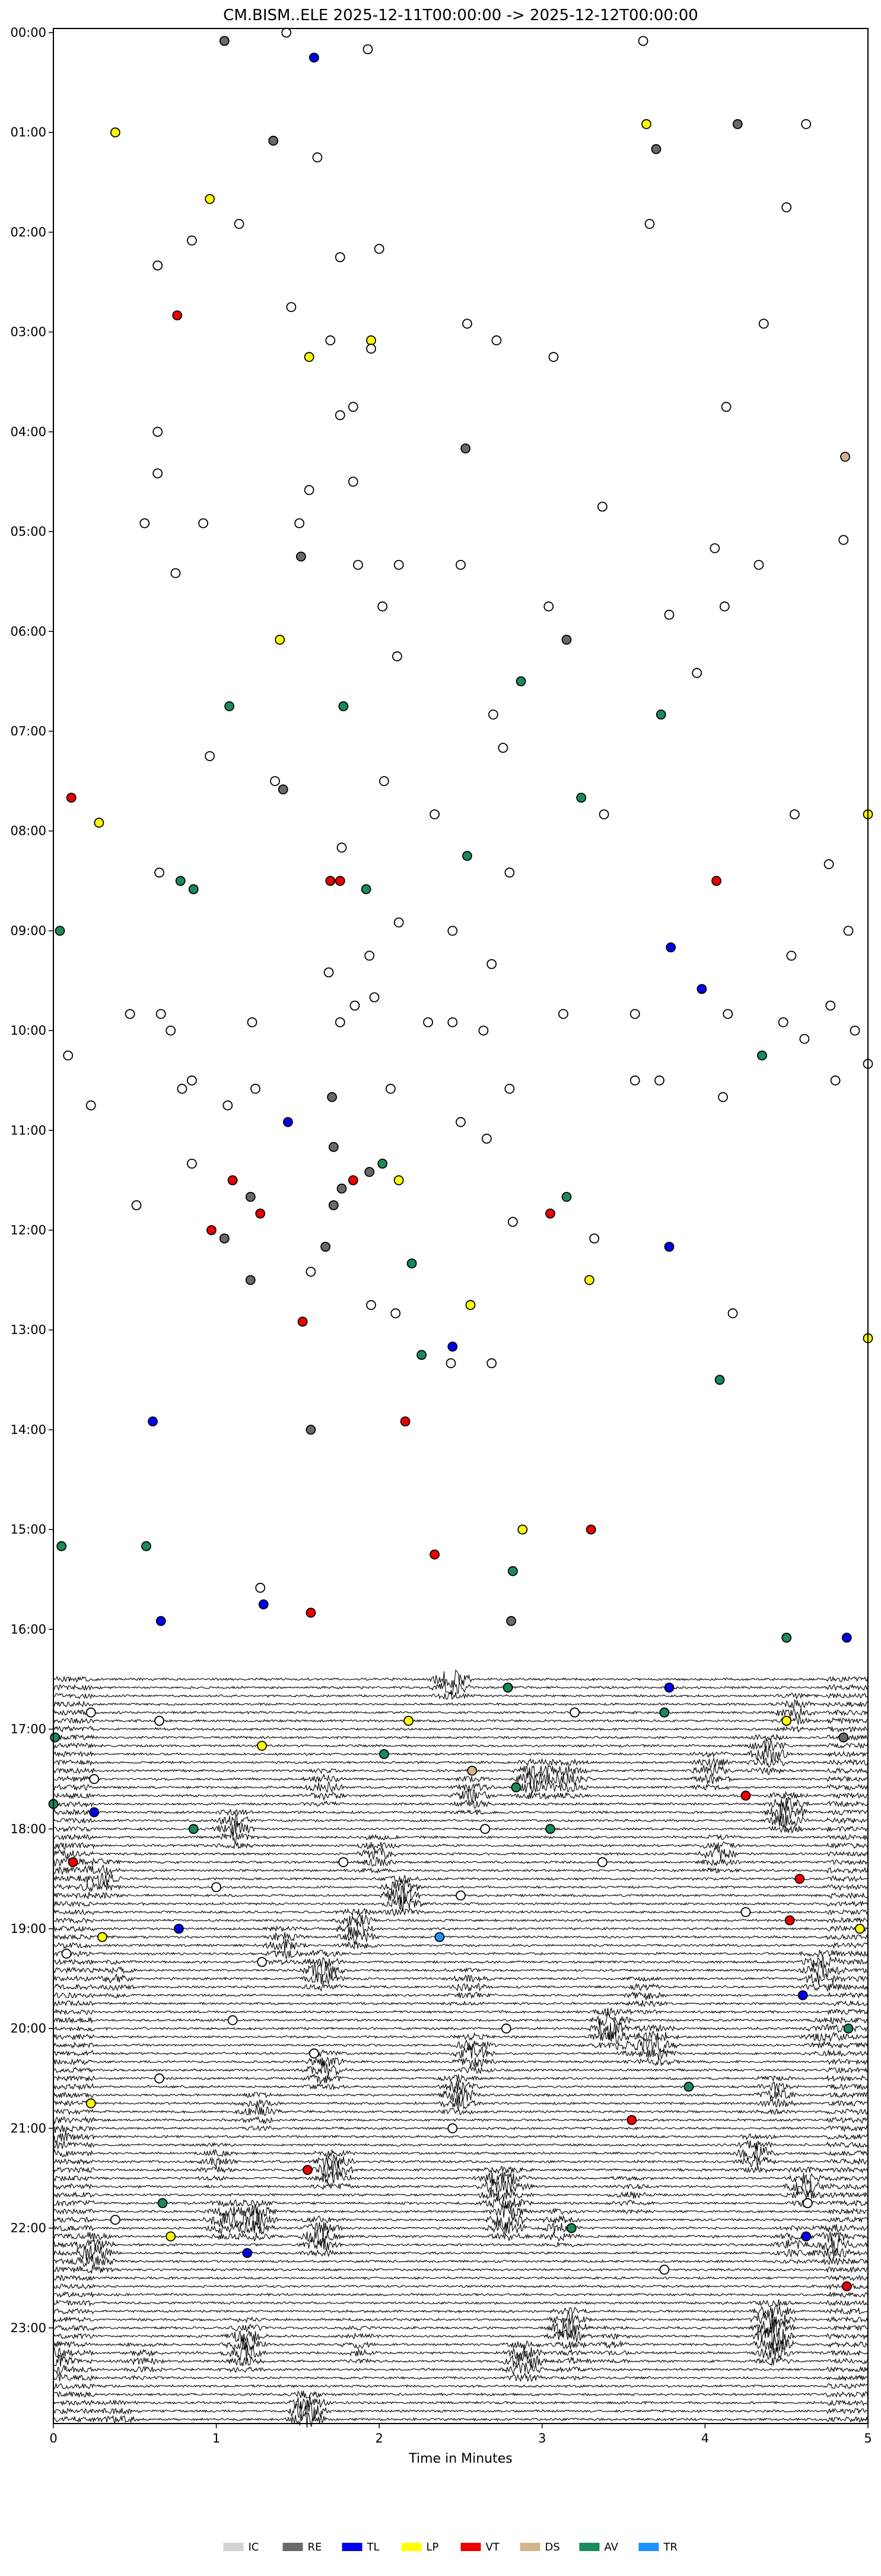  Describe the element at coordinates (553, 2547) in the screenshot. I see `legend-label-ds: DS` at that location.